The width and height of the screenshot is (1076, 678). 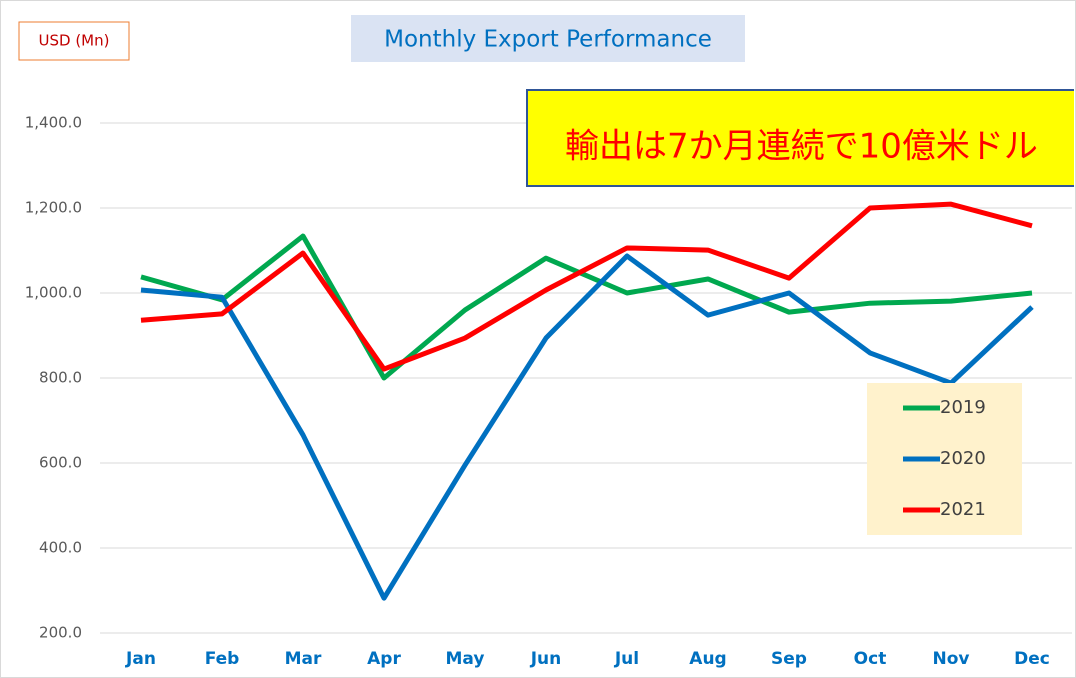 I want to click on x-tick-label: Mar, so click(x=303, y=659).